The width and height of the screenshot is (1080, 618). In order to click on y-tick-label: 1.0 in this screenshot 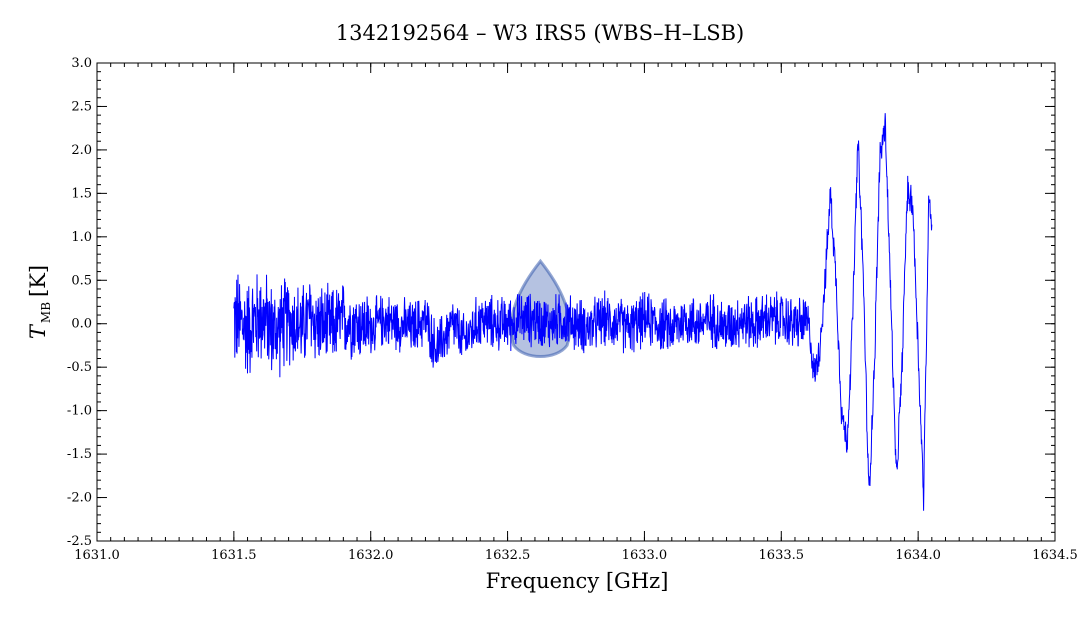, I will do `click(81, 237)`.